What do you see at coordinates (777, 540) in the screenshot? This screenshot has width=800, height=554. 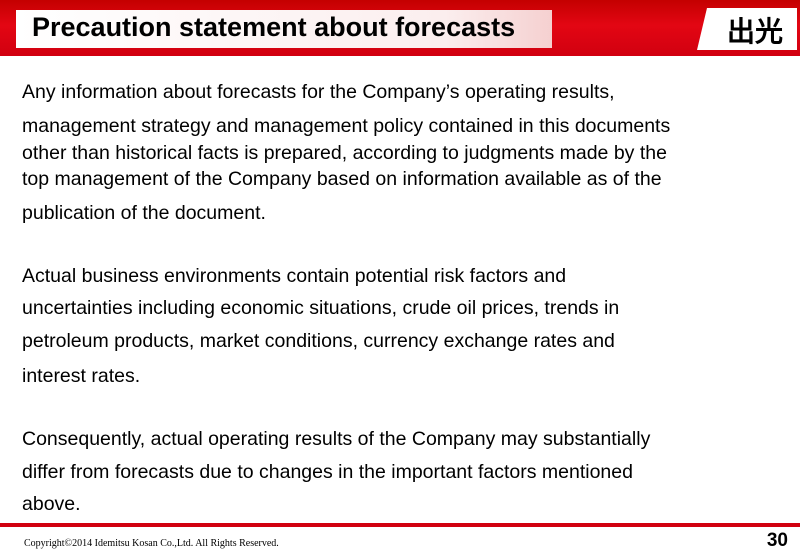 I see `page-number: 30` at bounding box center [777, 540].